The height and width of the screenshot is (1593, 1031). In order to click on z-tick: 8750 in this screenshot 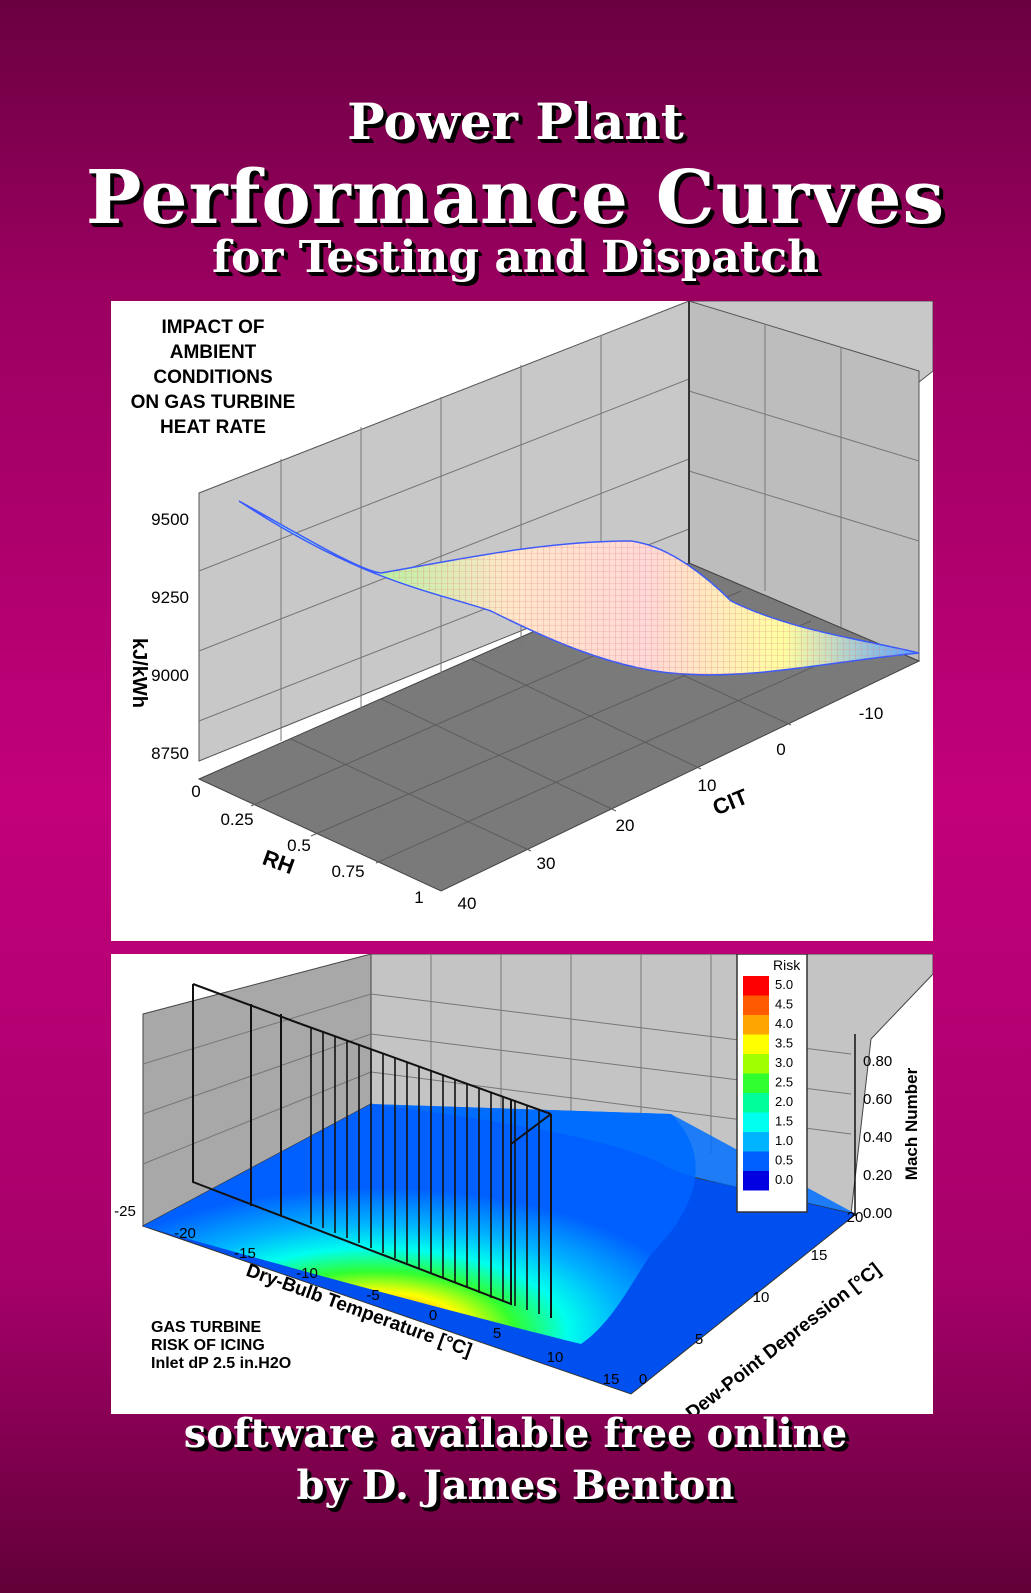, I will do `click(170, 753)`.